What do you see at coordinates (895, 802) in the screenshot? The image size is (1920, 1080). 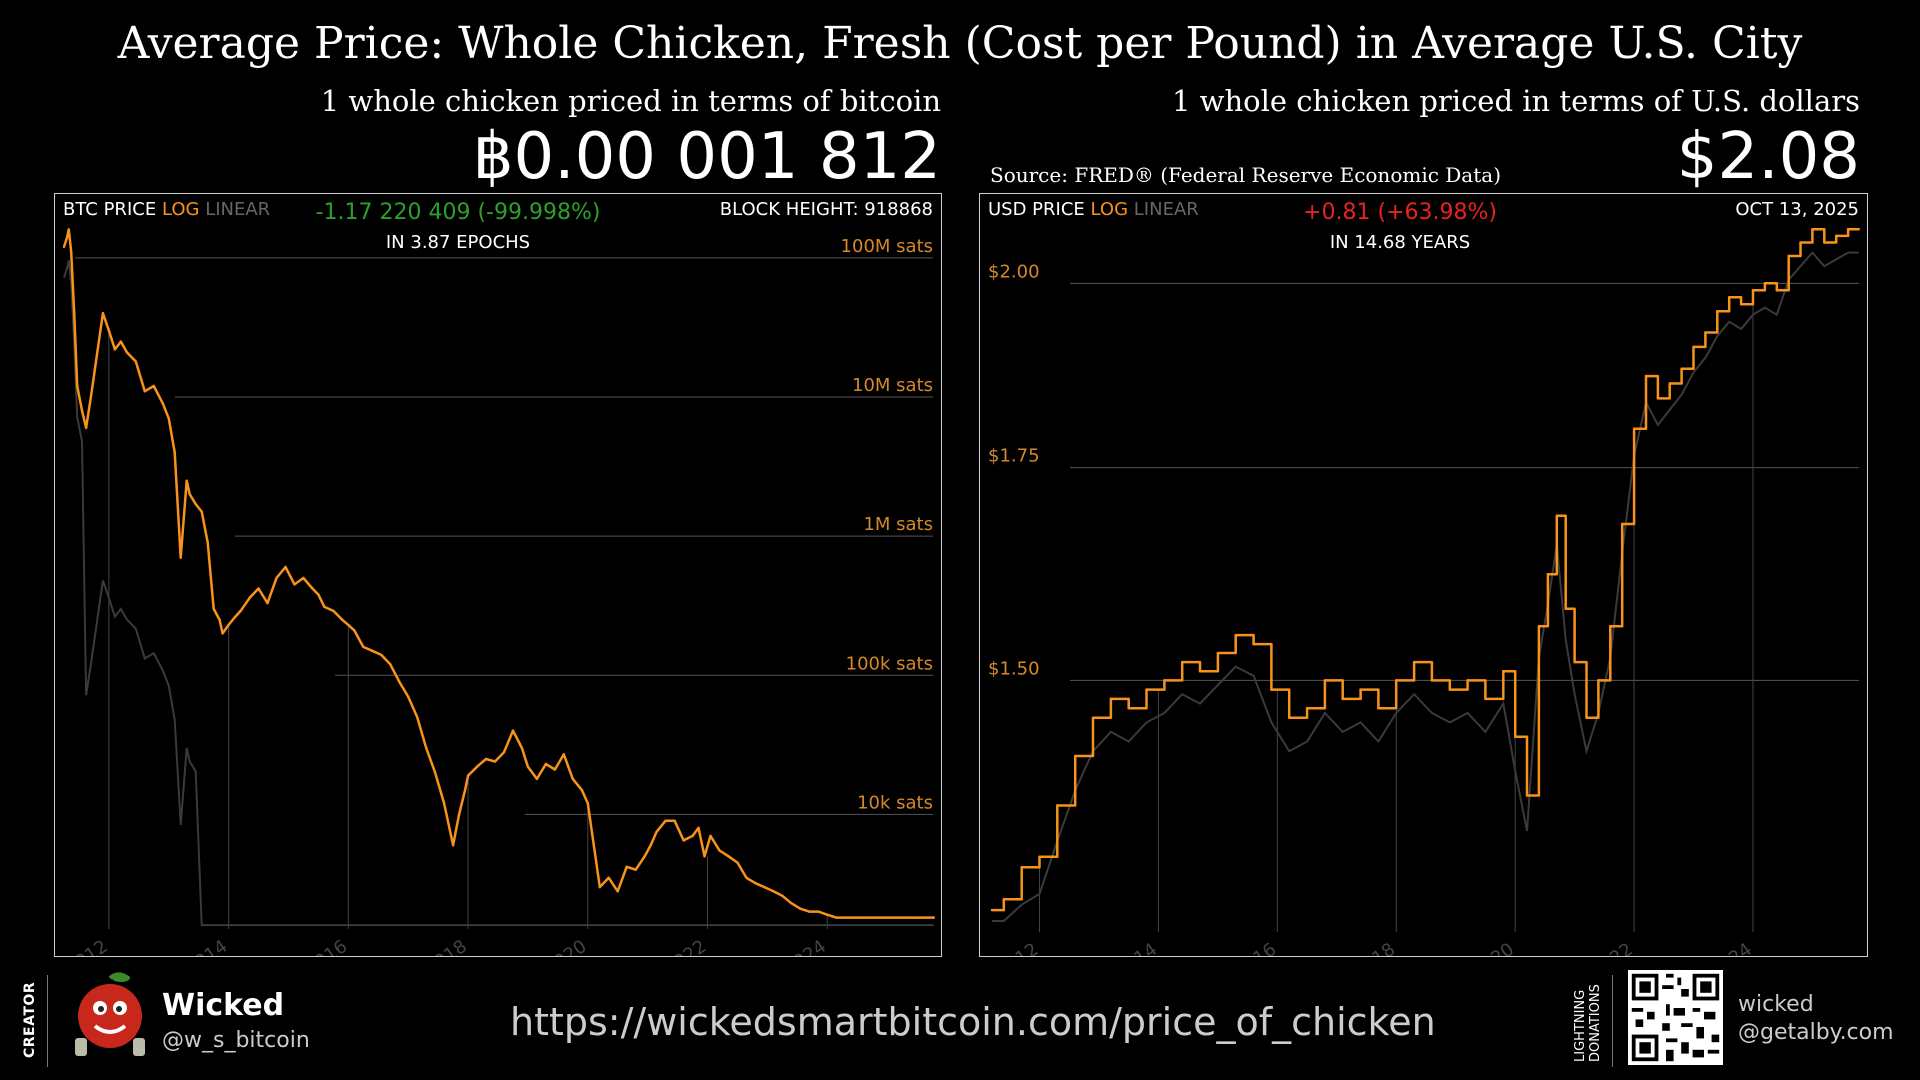 I see `y-tick-label: 10k sats` at bounding box center [895, 802].